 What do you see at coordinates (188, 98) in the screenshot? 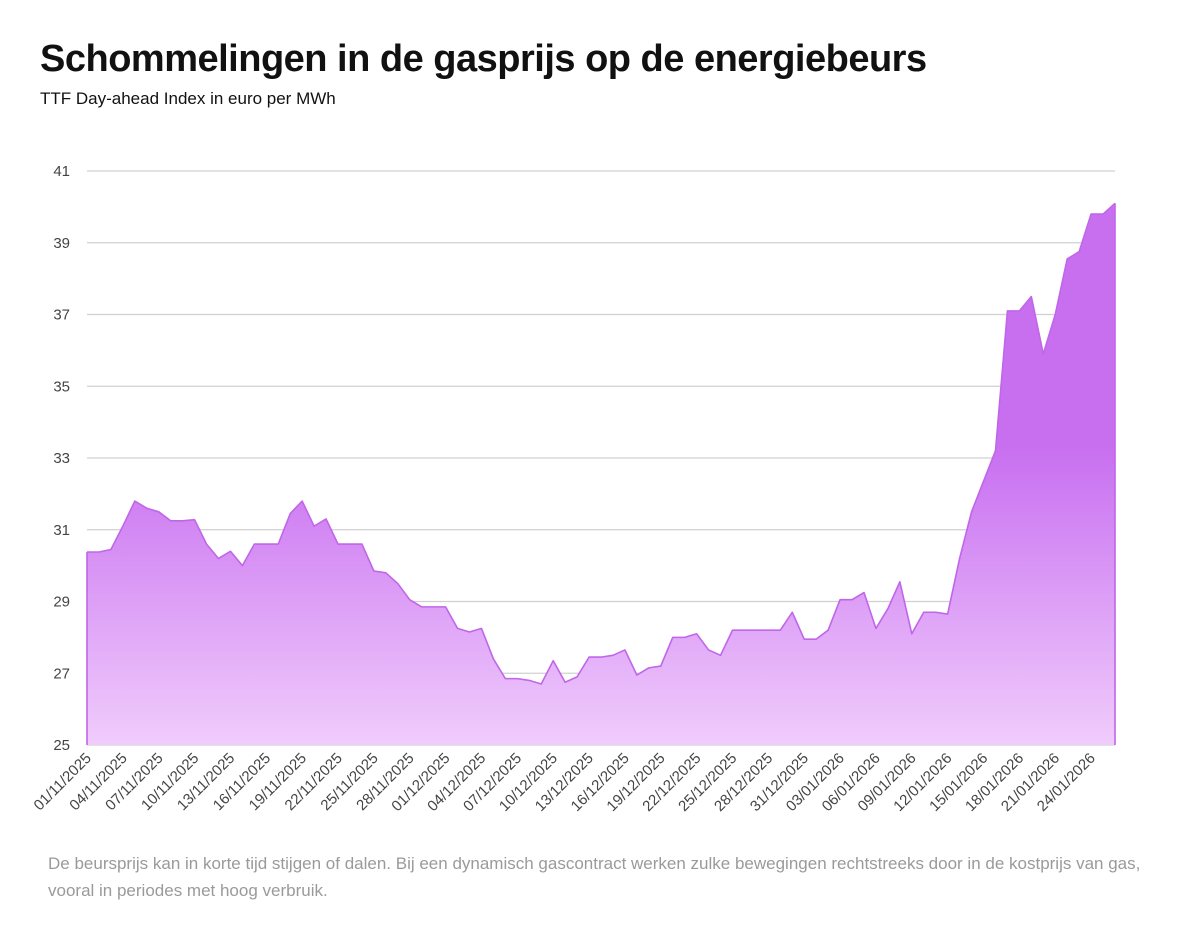
I see `chart-subtitle: TTF Day-ahead Index in euro per MWh` at bounding box center [188, 98].